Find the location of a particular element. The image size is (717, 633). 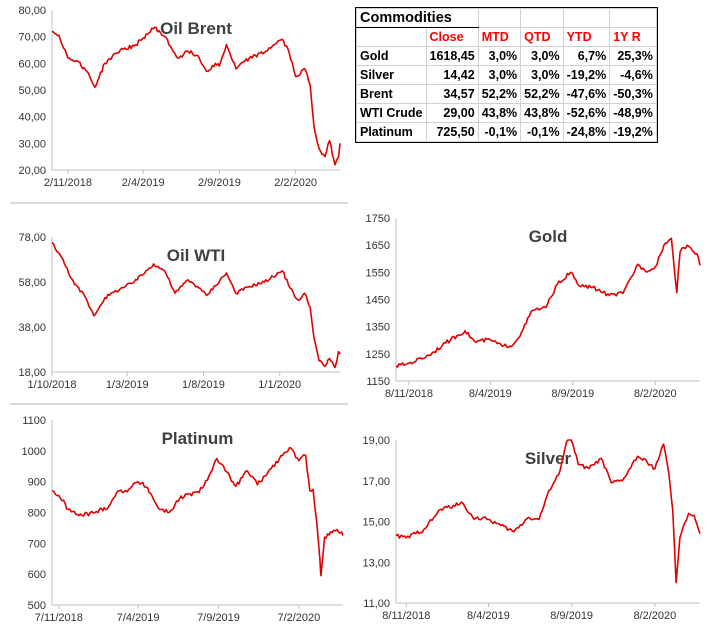

y-tick-label: 19,00 is located at coordinates (376, 441).